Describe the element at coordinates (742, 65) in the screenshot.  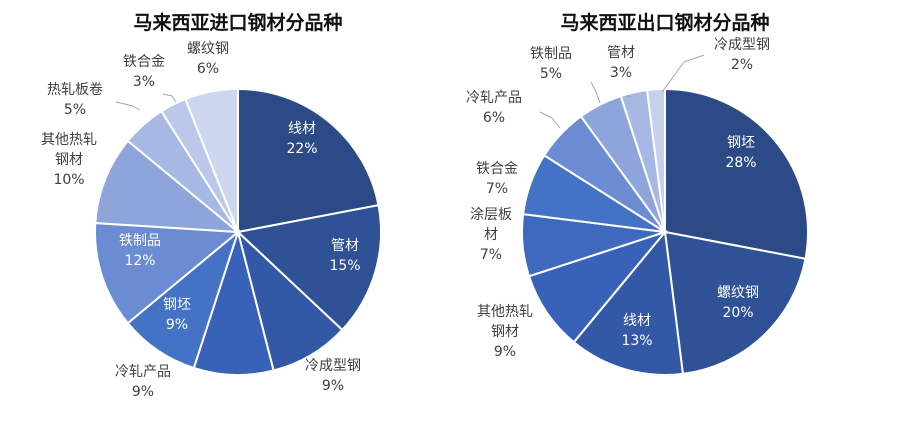
I see `export-data-label-percent: 2%` at that location.